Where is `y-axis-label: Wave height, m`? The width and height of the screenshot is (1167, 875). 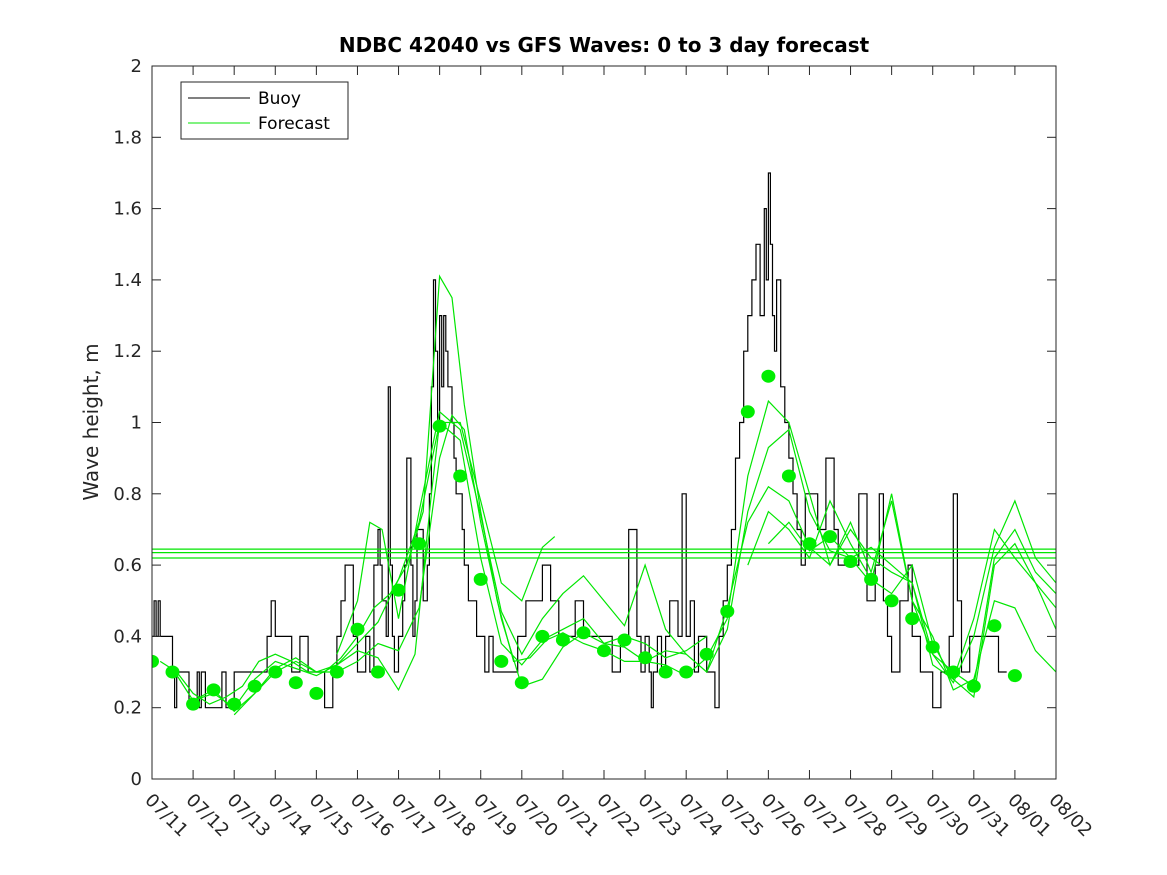 y-axis-label: Wave height, m is located at coordinates (91, 421).